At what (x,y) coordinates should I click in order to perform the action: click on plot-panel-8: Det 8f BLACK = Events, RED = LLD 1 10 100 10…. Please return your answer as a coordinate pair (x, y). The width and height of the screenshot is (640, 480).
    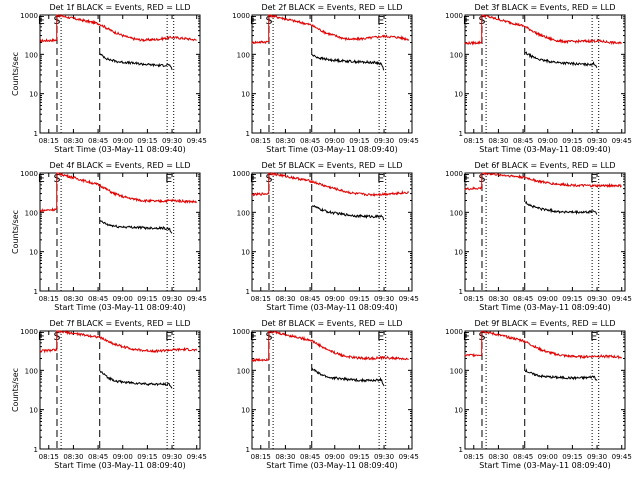
    Looking at the image, I should click on (325, 394).